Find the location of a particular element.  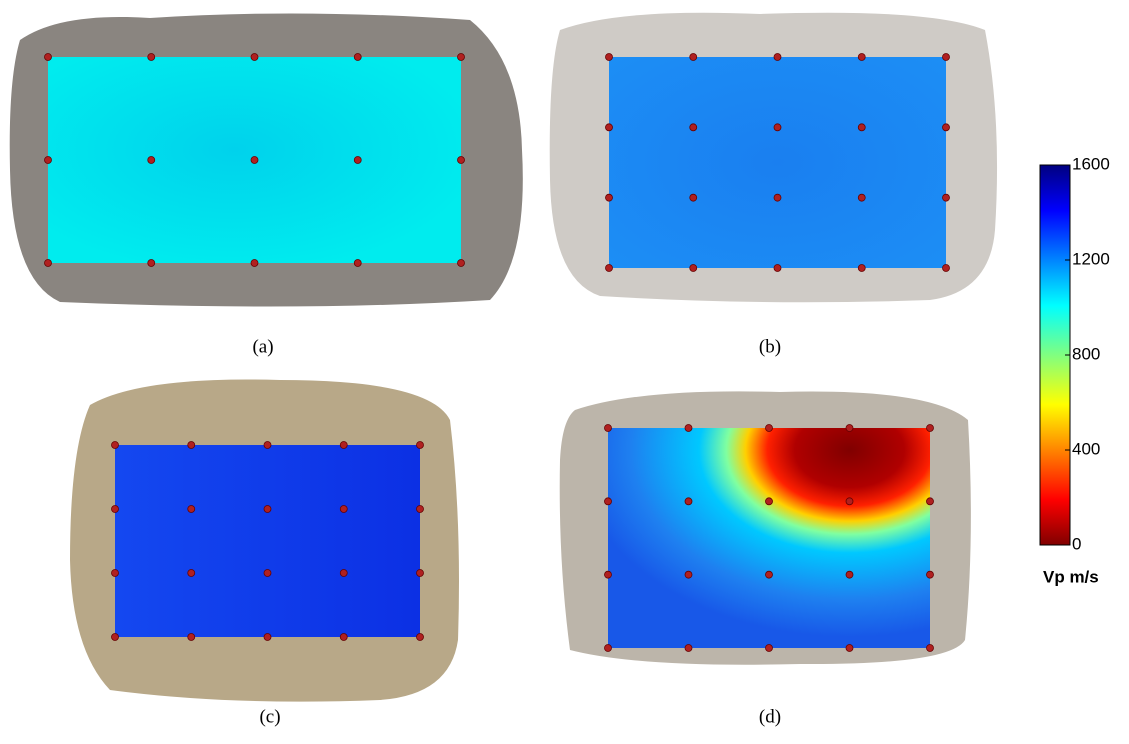

tick-label: 1600 is located at coordinates (1091, 163).